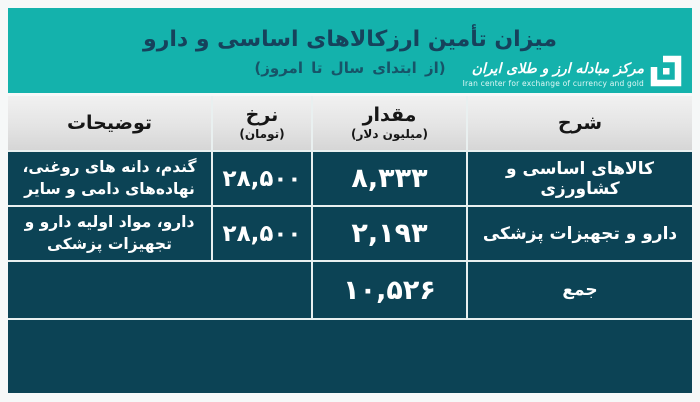 The width and height of the screenshot is (700, 402). I want to click on header-cell-tozihat: توضیحات, so click(109, 123).